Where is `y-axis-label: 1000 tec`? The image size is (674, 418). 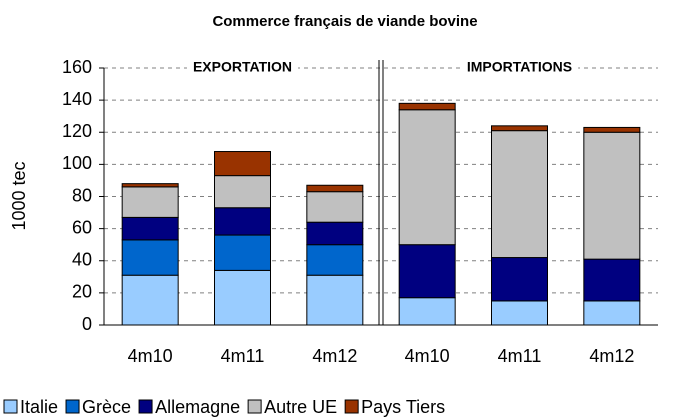
y-axis-label: 1000 tec is located at coordinates (19, 195).